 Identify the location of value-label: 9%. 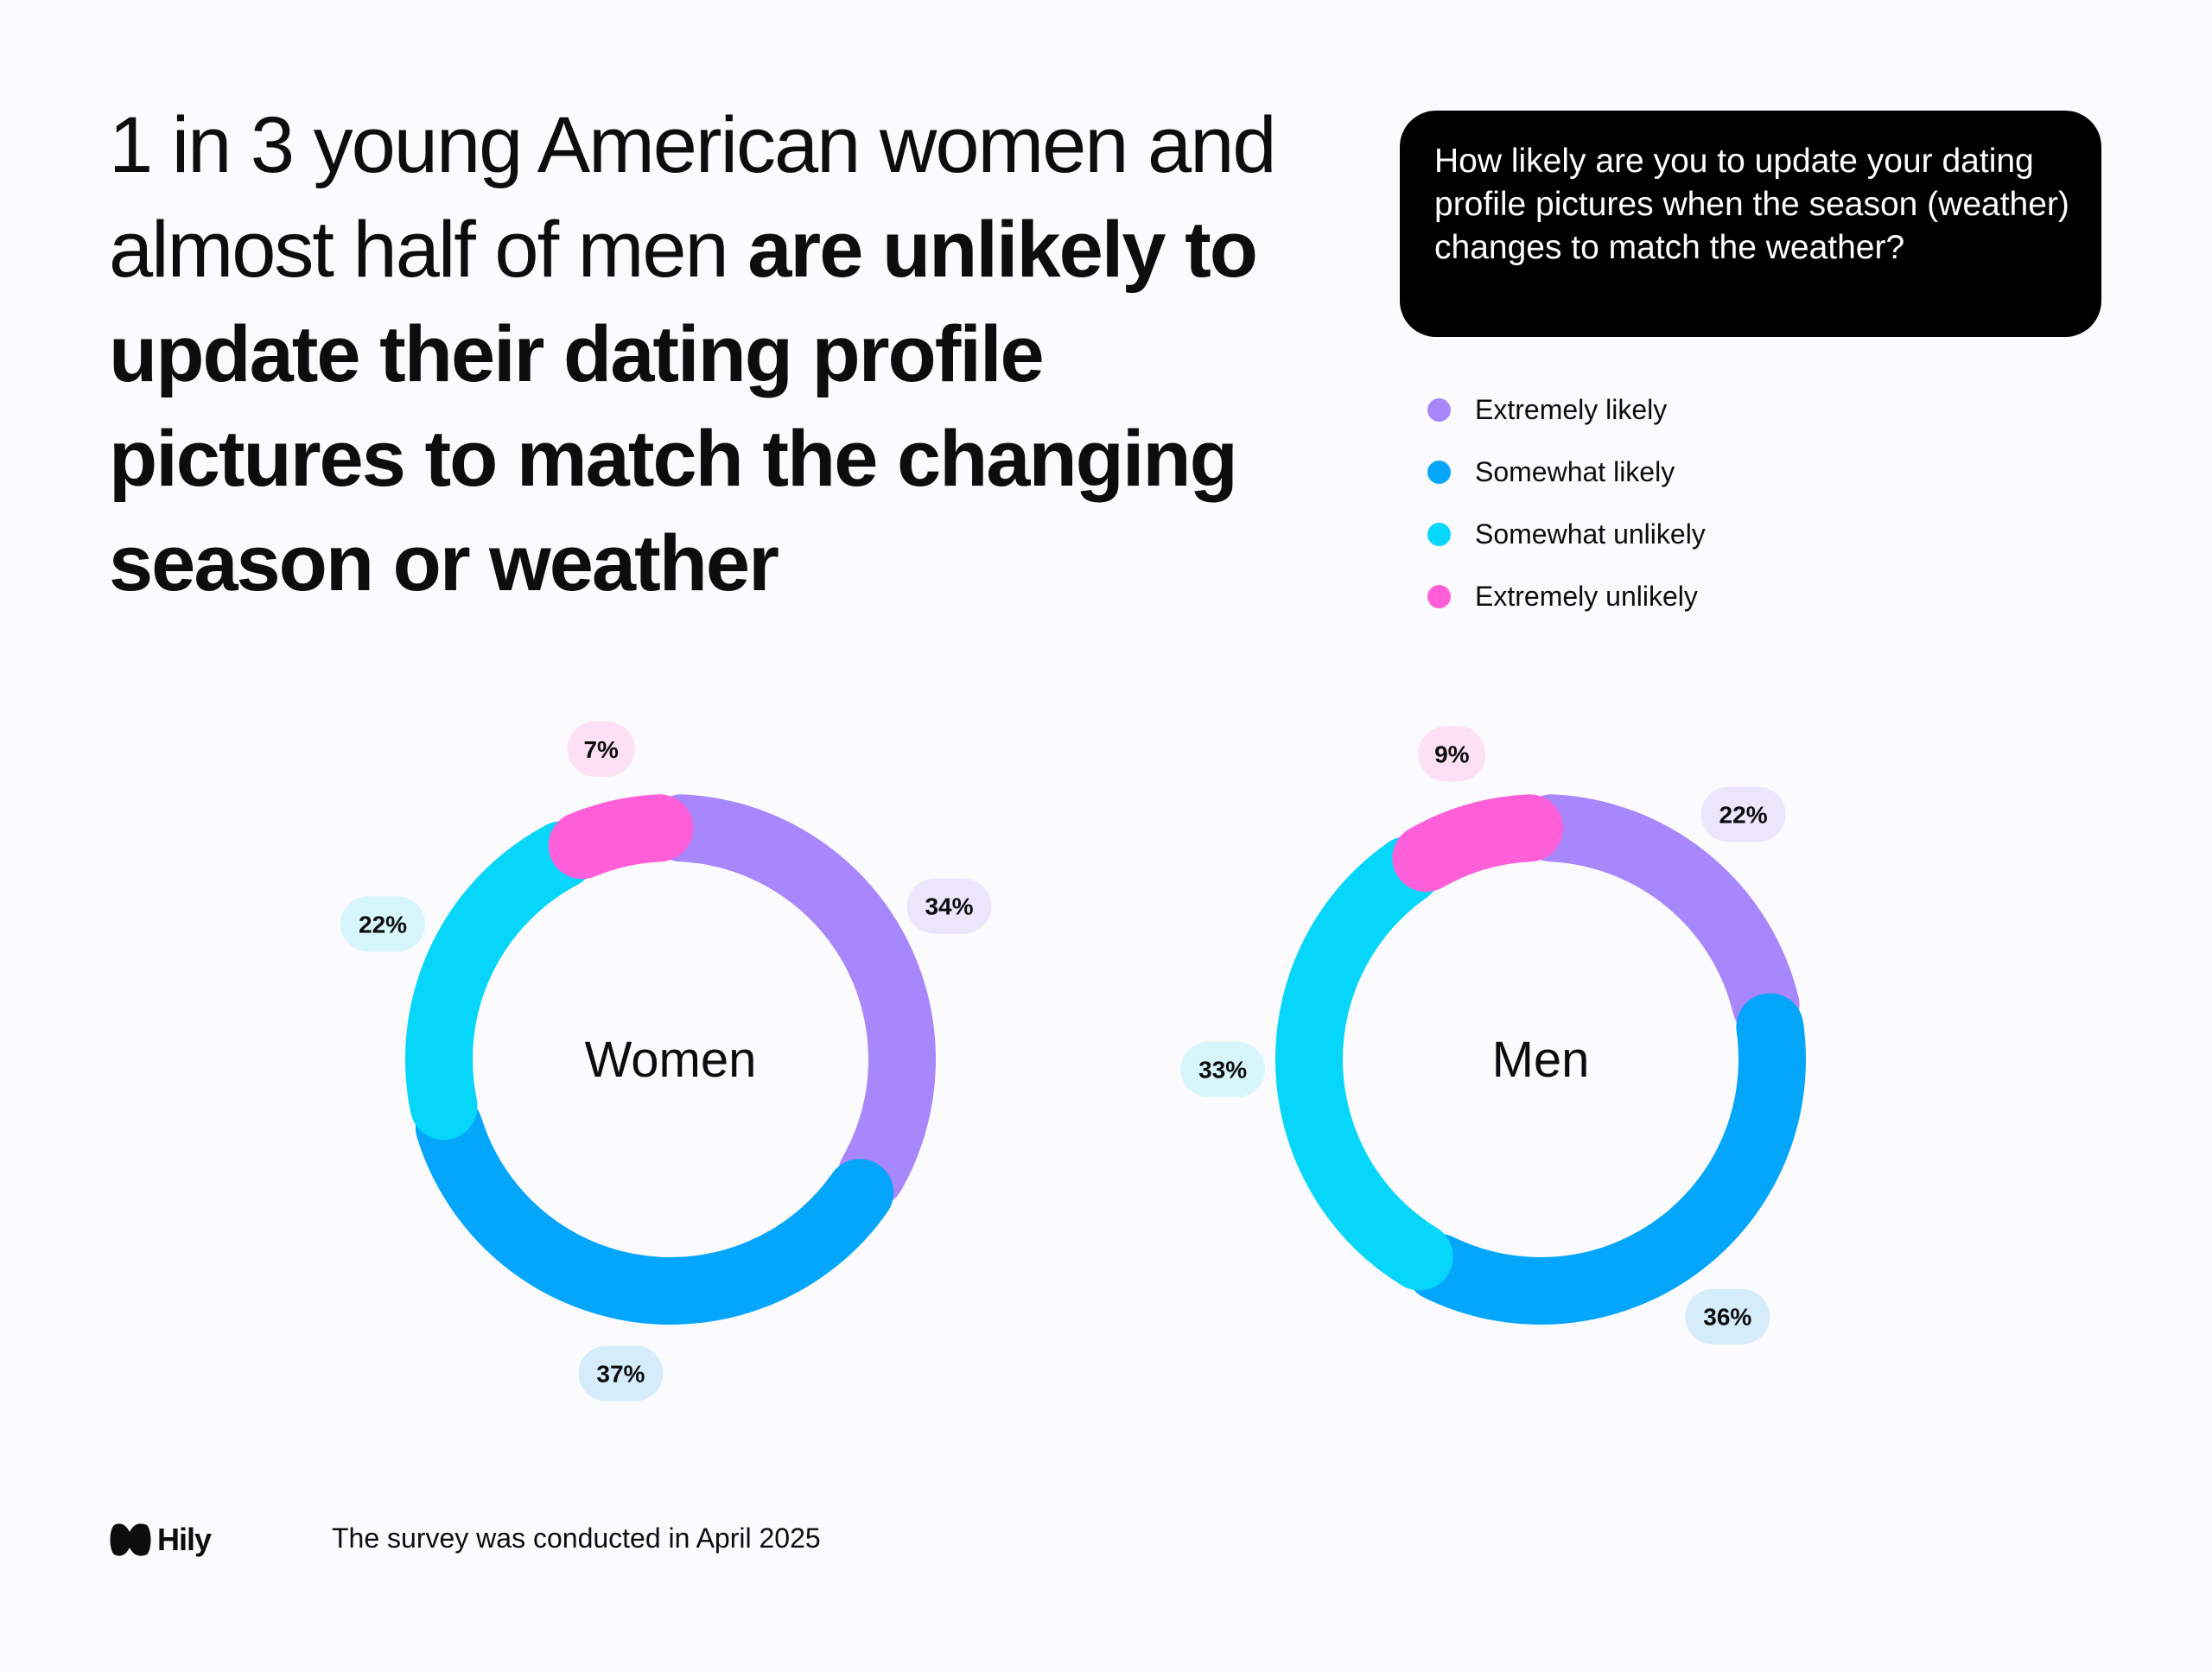
(1452, 754).